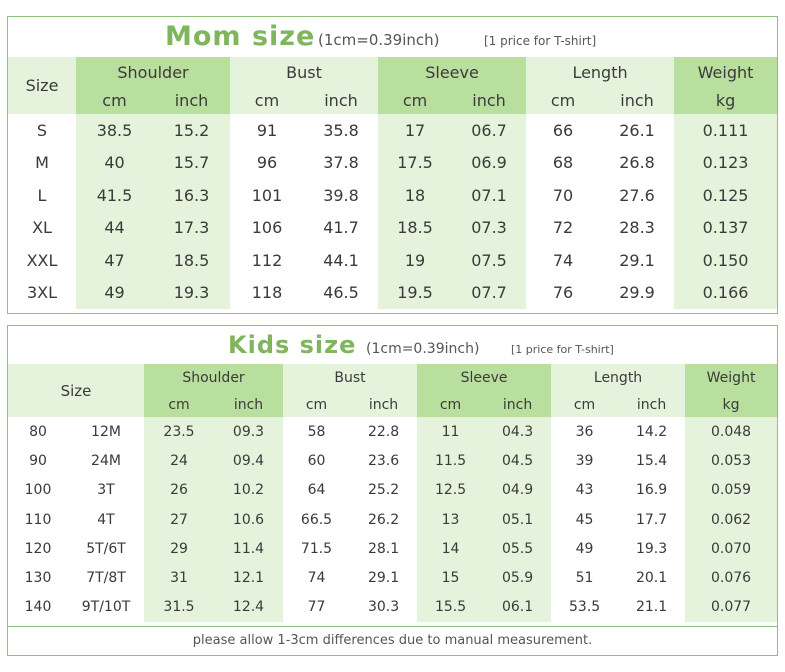  What do you see at coordinates (249, 490) in the screenshot?
I see `table-cell: 10.2` at bounding box center [249, 490].